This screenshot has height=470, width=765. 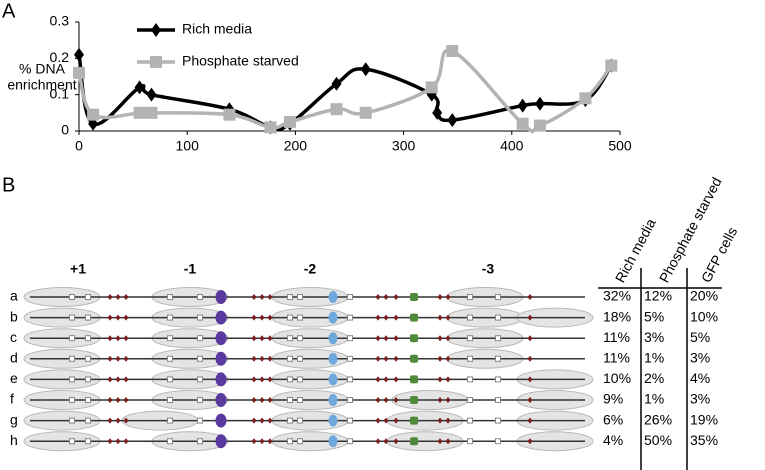 What do you see at coordinates (512, 146) in the screenshot?
I see `x-tick-label: 400` at bounding box center [512, 146].